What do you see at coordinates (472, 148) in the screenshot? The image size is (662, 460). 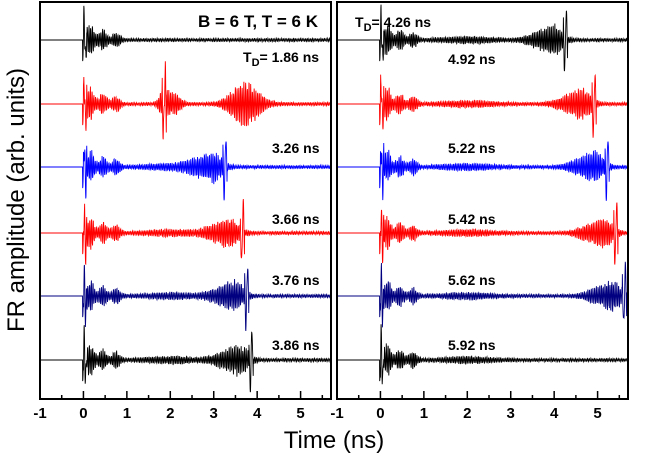 I see `series-label-right-3: 5.22 ns` at bounding box center [472, 148].